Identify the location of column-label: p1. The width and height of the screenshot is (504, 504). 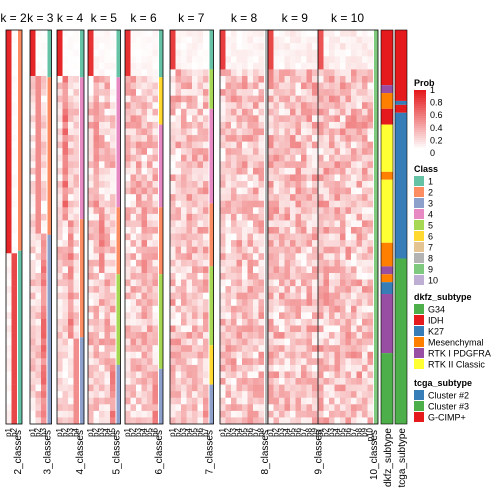
(222, 431).